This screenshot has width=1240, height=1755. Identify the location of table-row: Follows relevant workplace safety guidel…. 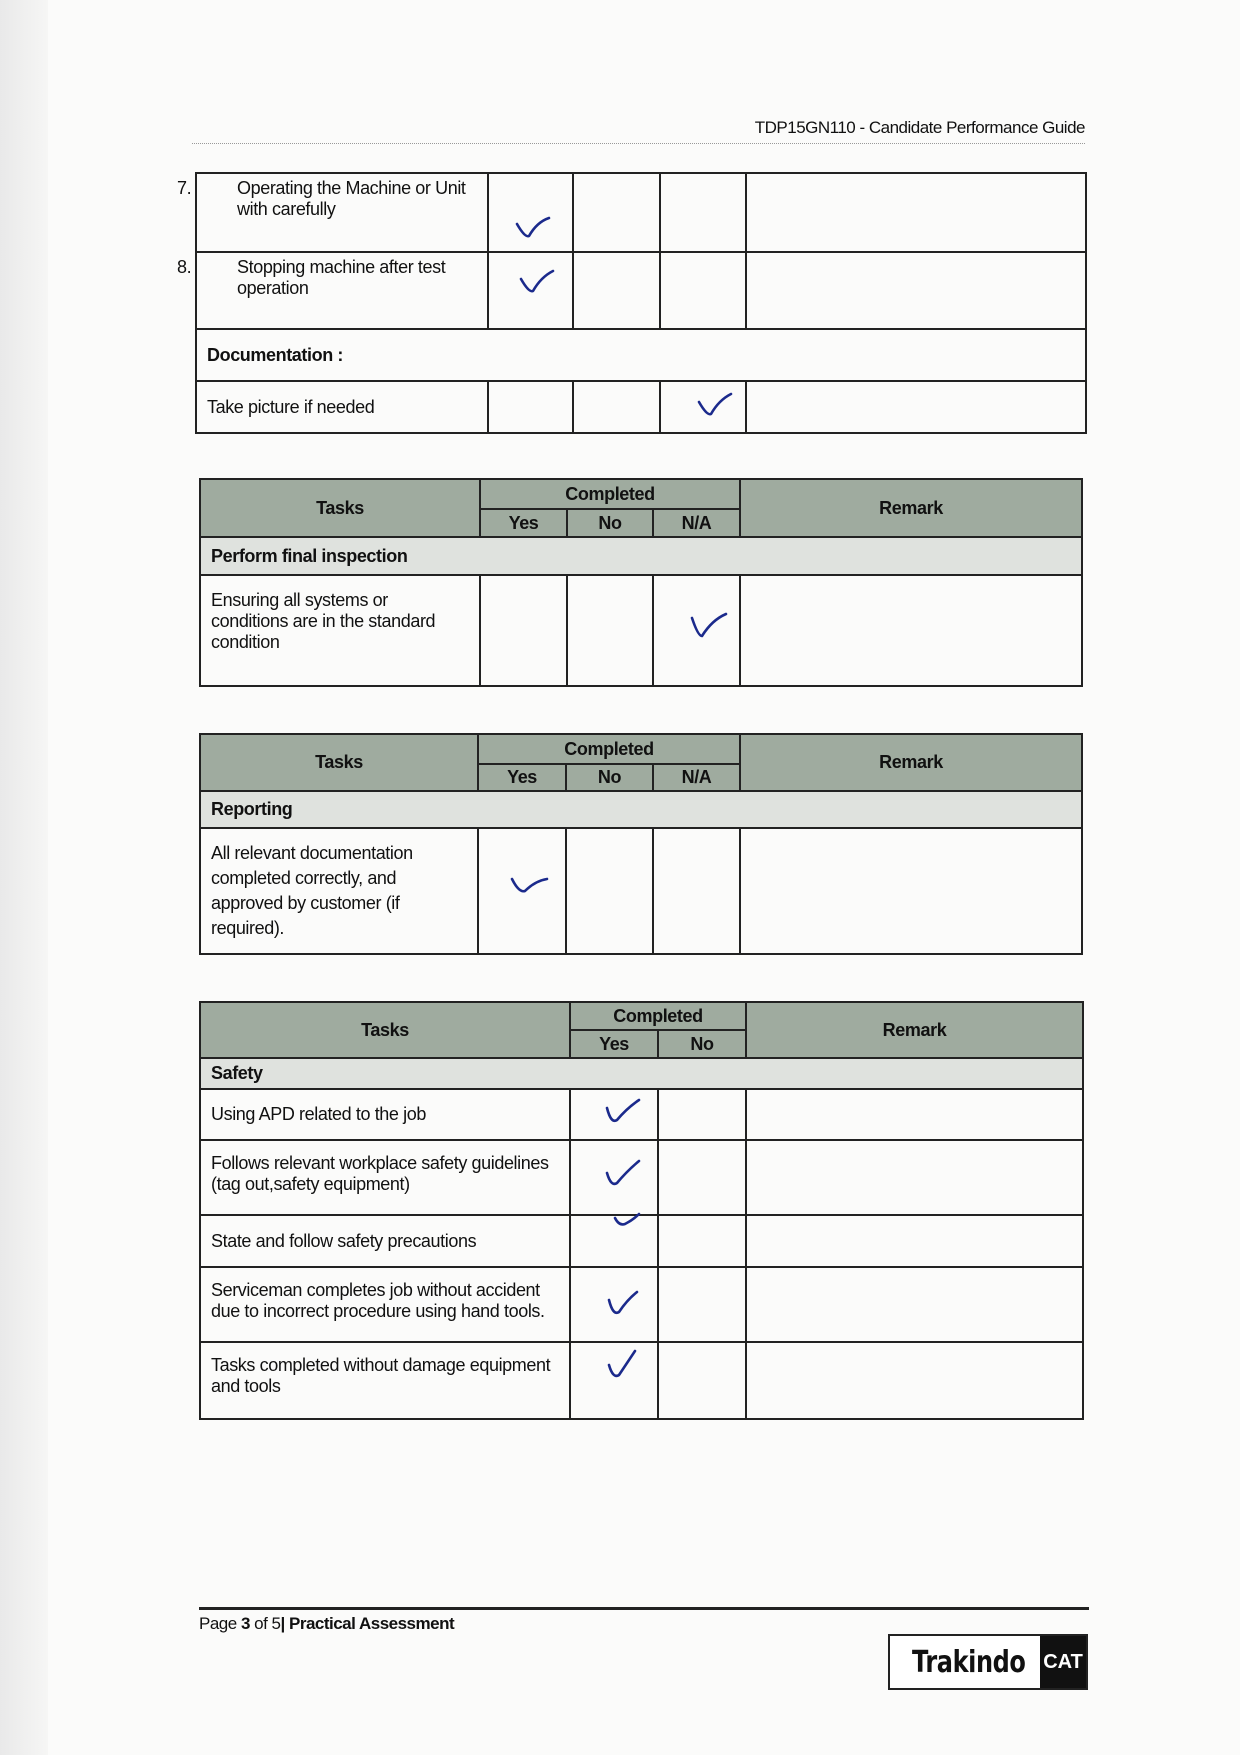
(641, 1177).